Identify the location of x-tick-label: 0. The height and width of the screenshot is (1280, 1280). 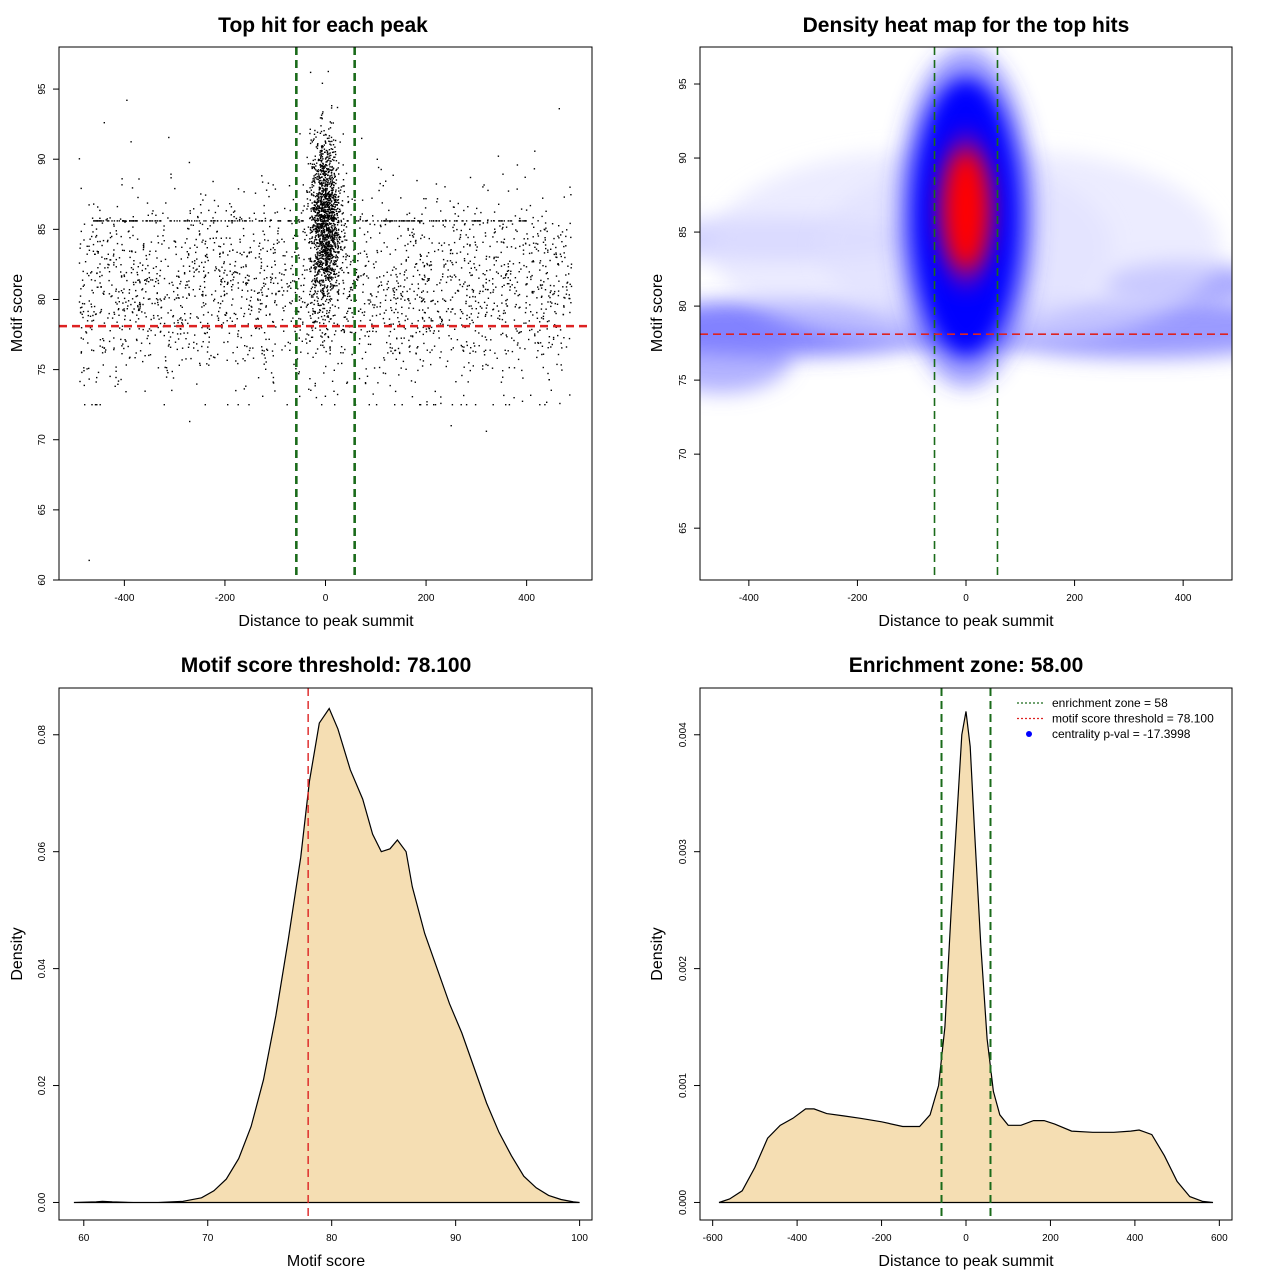
(966, 1238).